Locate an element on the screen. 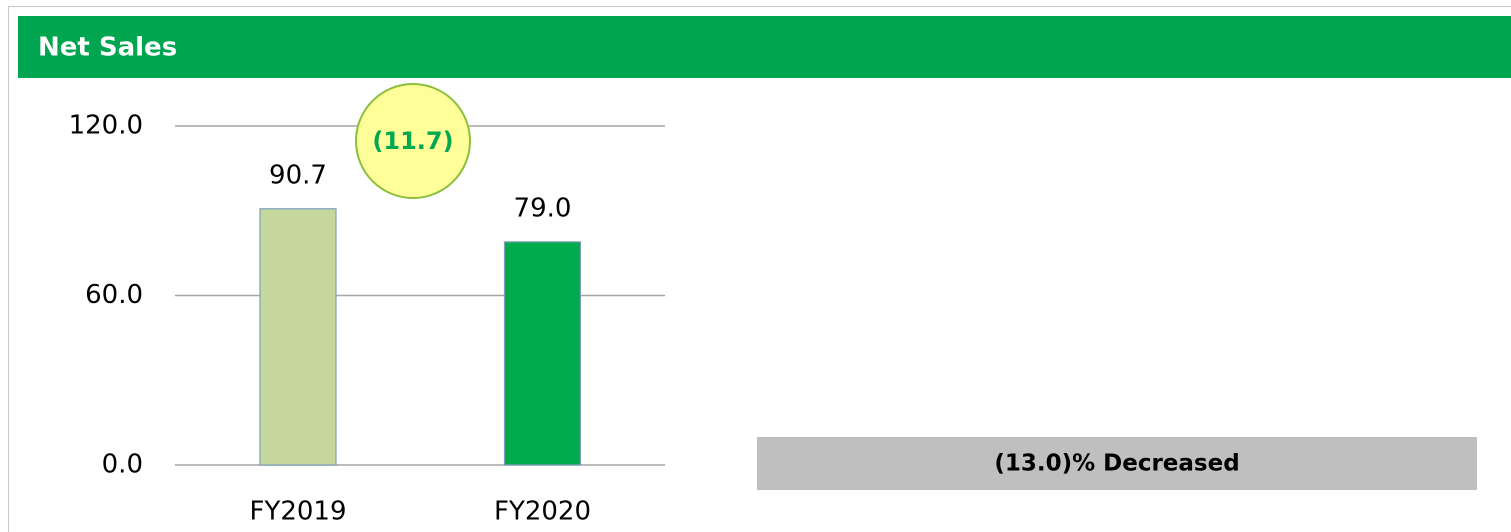 The height and width of the screenshot is (532, 1511). header-bar is located at coordinates (764, 47).